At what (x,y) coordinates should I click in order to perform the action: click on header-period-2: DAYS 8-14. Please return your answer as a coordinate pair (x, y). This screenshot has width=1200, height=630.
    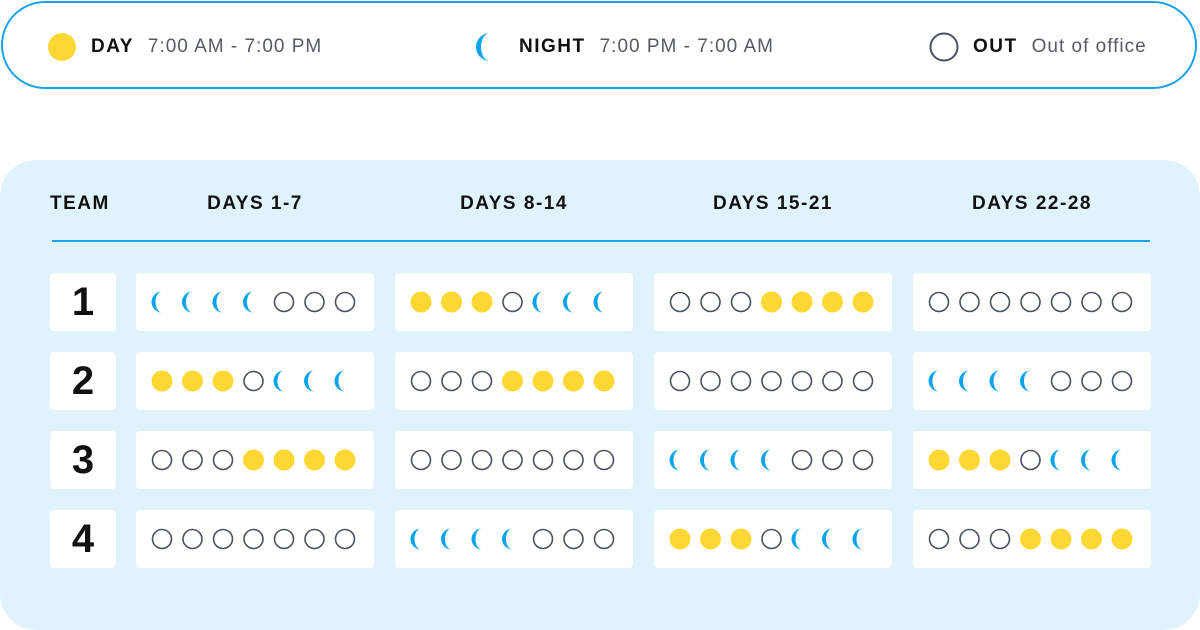
    Looking at the image, I should click on (514, 203).